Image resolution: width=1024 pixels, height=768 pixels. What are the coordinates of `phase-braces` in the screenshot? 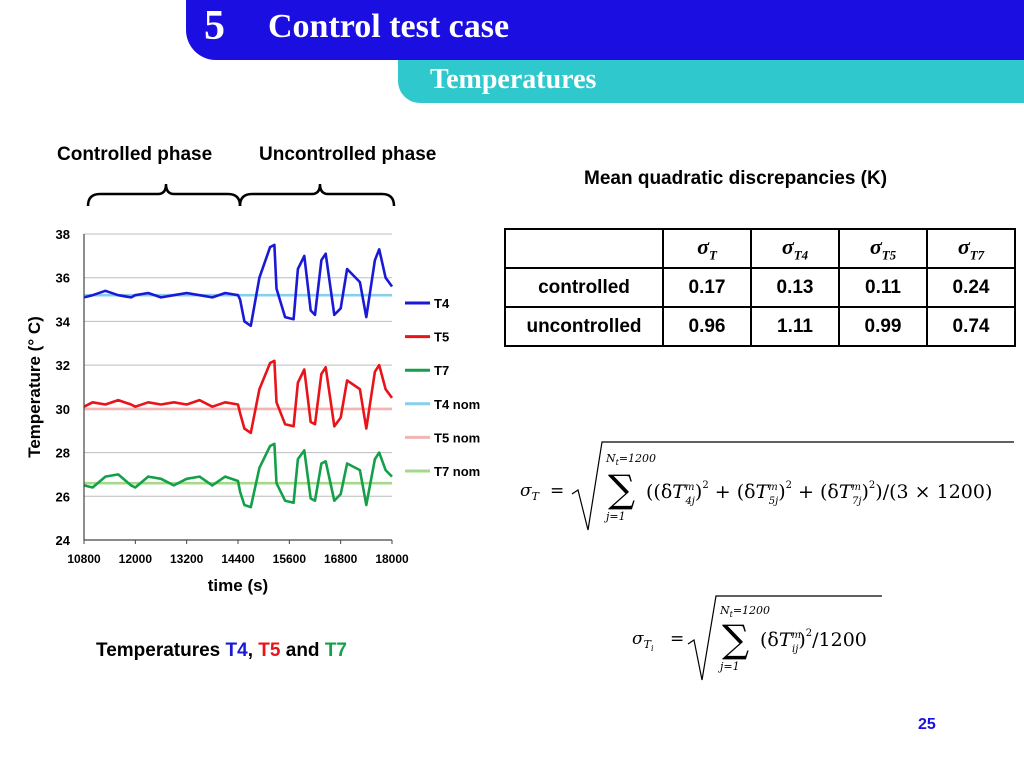 It's located at (241, 195).